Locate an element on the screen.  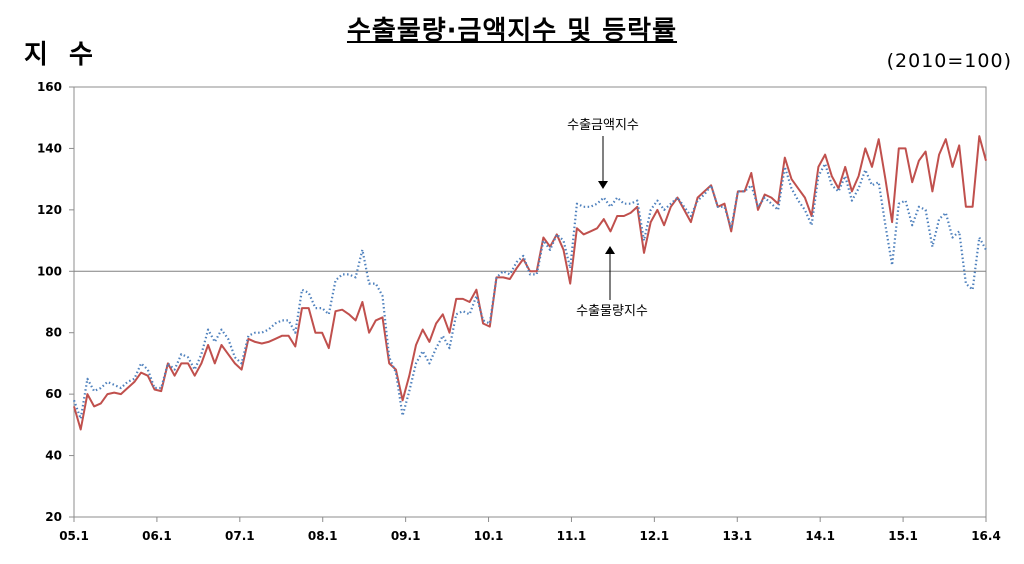
chart-title: 수출물량·금액지수 및 등락률 is located at coordinates (512, 31).